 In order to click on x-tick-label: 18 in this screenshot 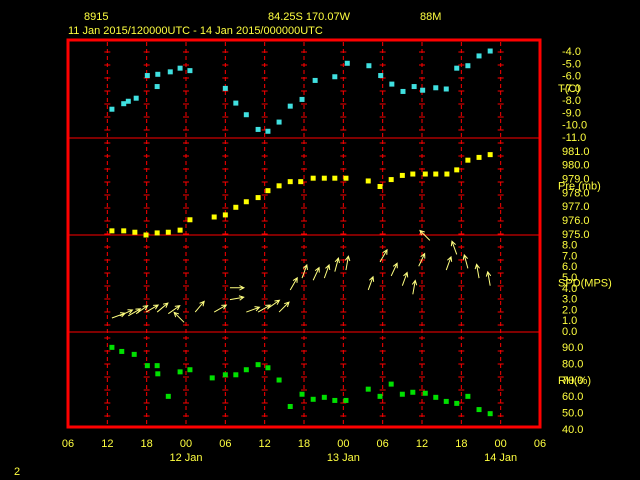, I will do `click(461, 444)`.